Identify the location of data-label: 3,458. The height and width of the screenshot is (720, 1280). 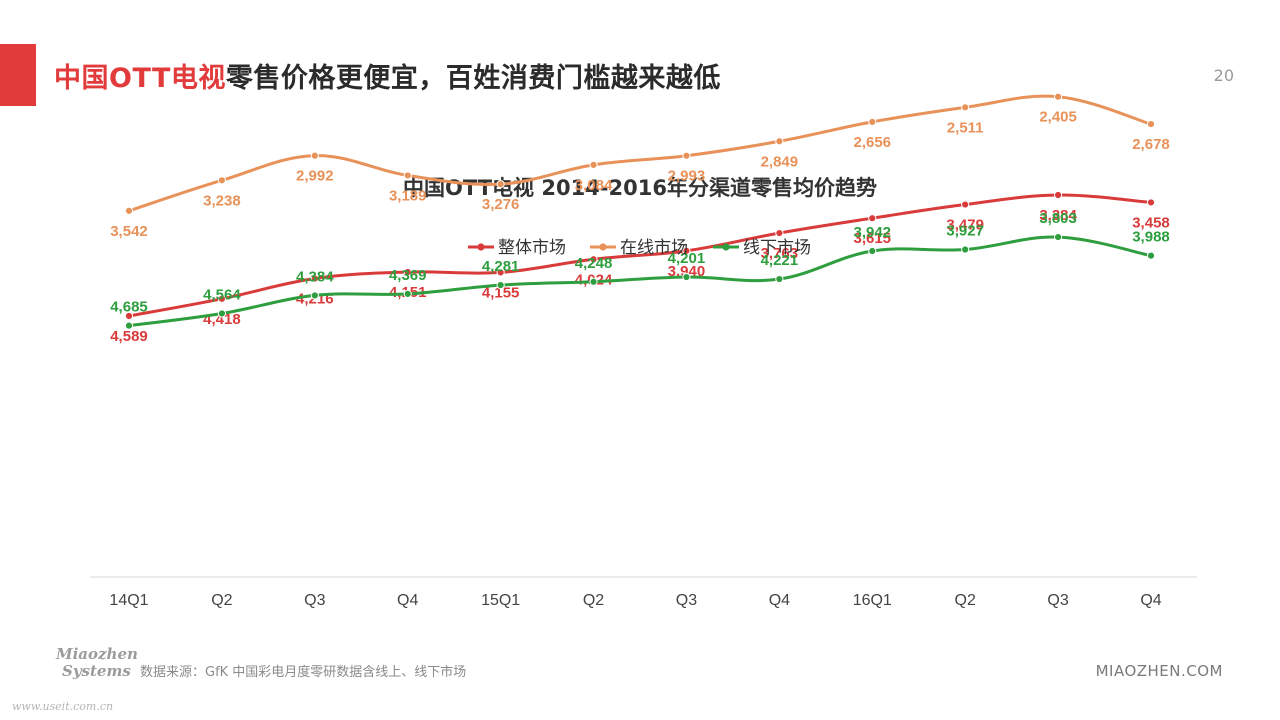
(1151, 222).